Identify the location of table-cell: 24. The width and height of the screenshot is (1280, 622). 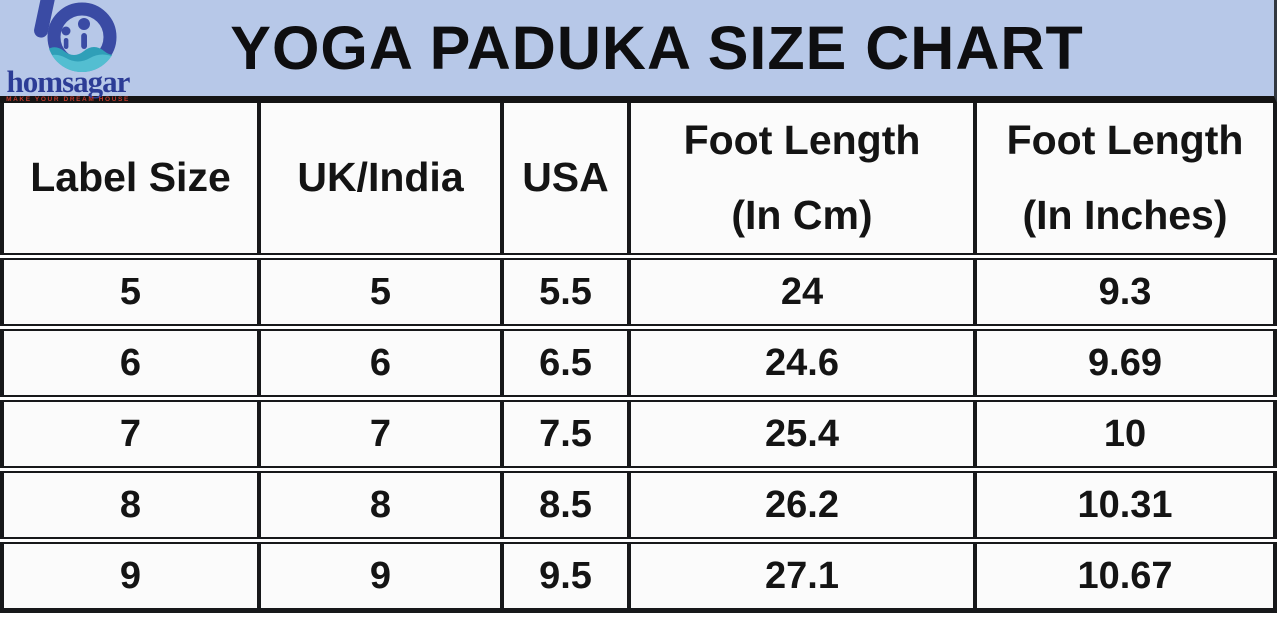
(802, 291).